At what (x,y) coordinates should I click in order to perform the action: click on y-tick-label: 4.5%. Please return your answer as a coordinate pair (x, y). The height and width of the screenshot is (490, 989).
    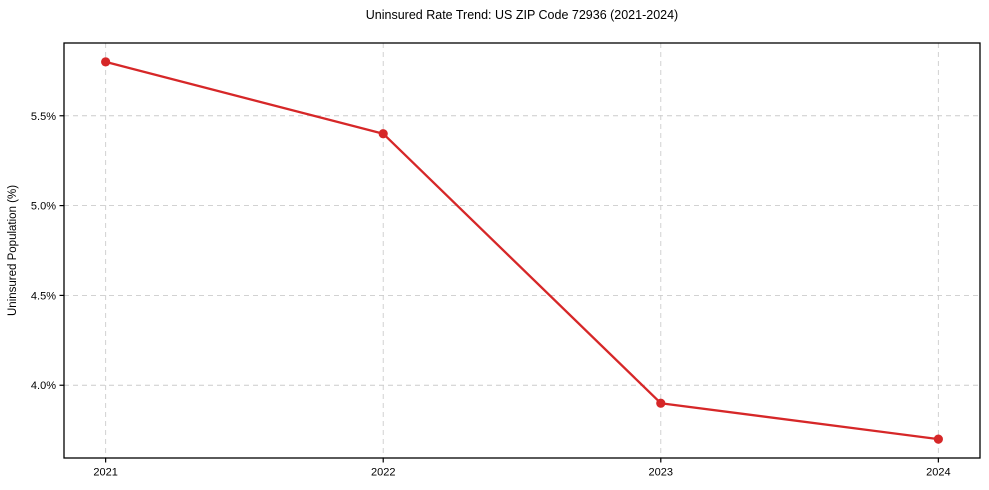
    Looking at the image, I should click on (43, 296).